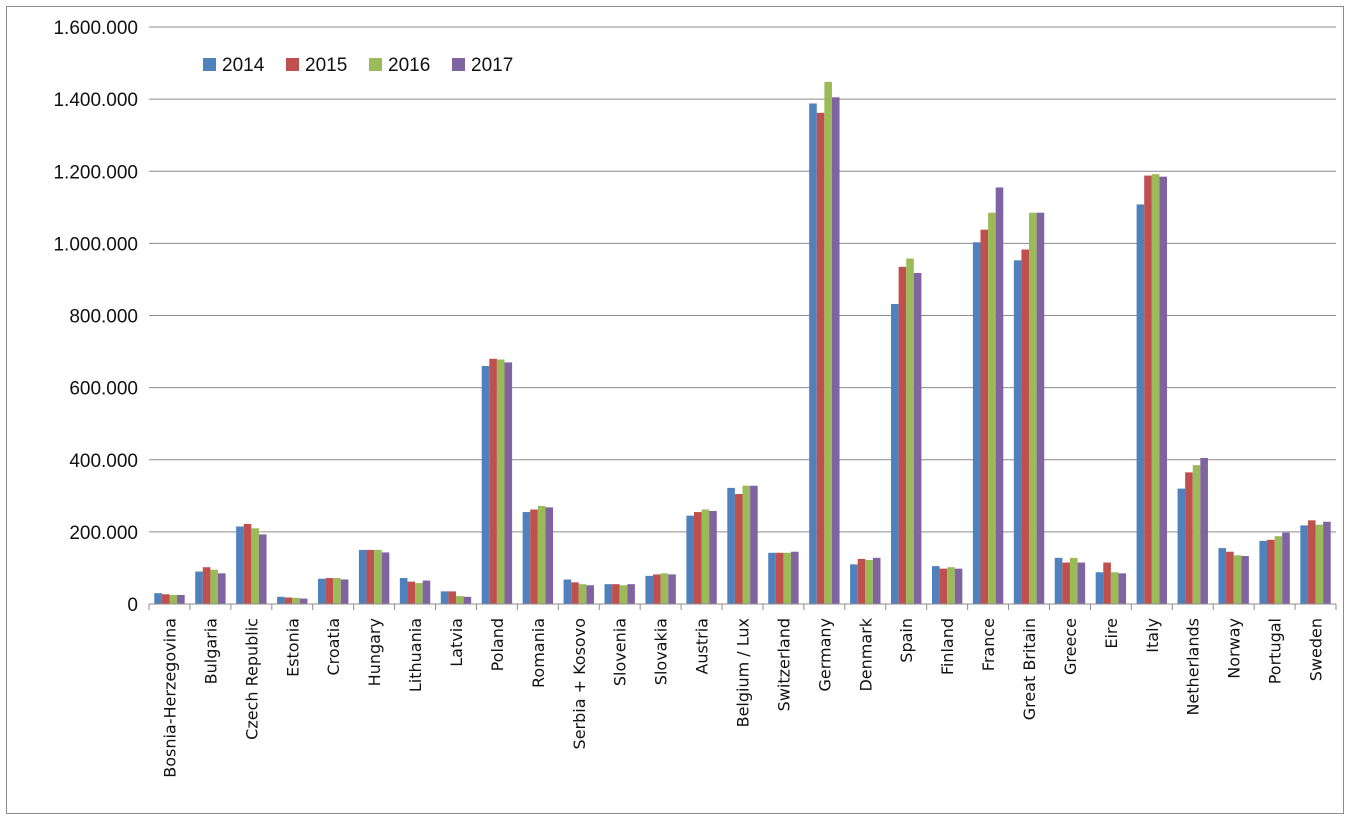 The image size is (1349, 816). I want to click on x-category-label: Great Britain, so click(1029, 669).